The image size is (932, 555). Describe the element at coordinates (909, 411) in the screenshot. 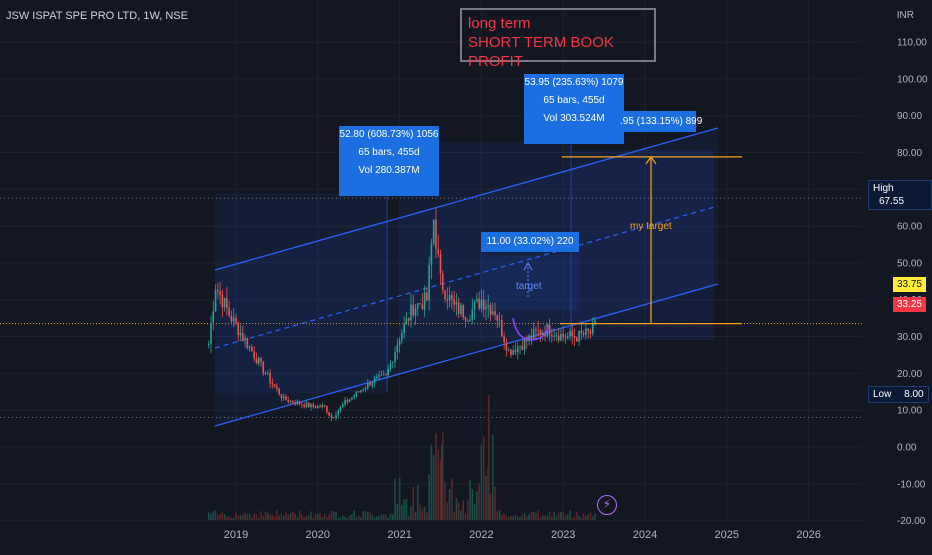

I see `price-tick-label: 10.00` at that location.